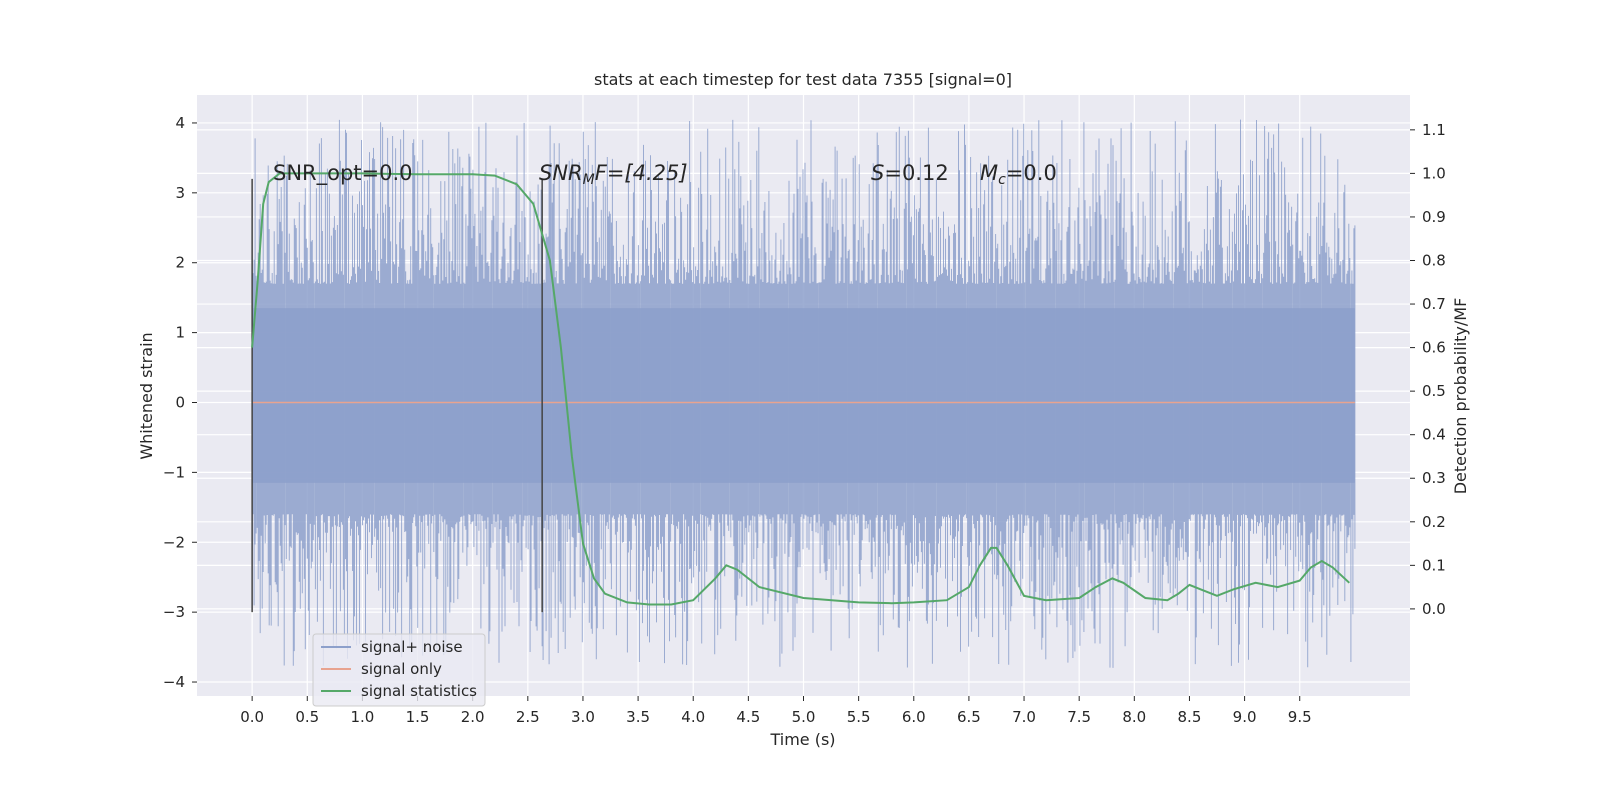 The height and width of the screenshot is (800, 1600). I want to click on x-tick-label: 5.0, so click(804, 717).